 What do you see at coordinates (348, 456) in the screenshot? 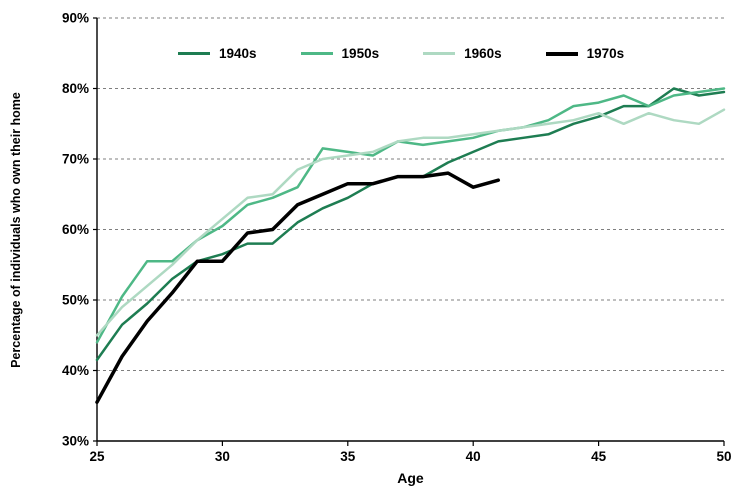
I see `x-tick-label: 35` at bounding box center [348, 456].